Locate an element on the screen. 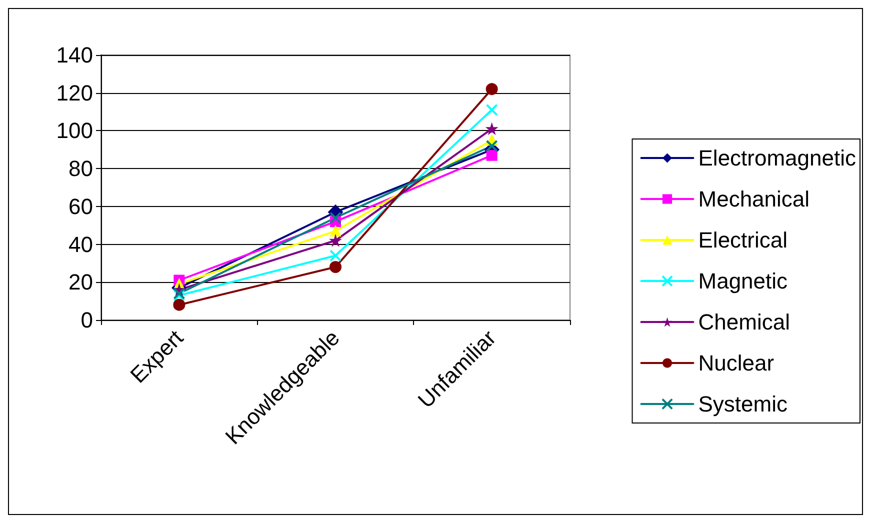 This screenshot has width=875, height=527. legend-label: Electrical is located at coordinates (743, 240).